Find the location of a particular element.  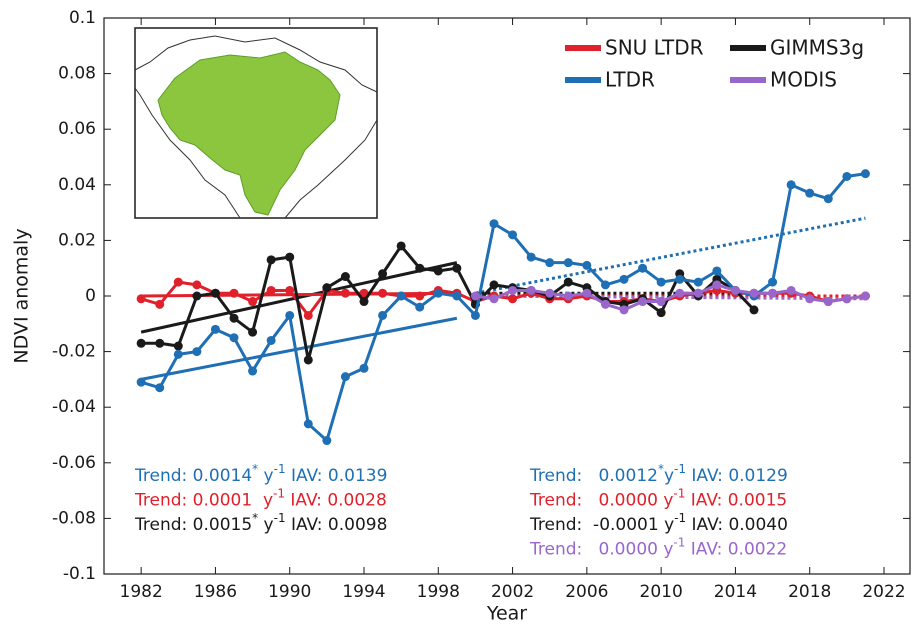

annotation-part: Trend: 0.0000 y is located at coordinates (601, 501).